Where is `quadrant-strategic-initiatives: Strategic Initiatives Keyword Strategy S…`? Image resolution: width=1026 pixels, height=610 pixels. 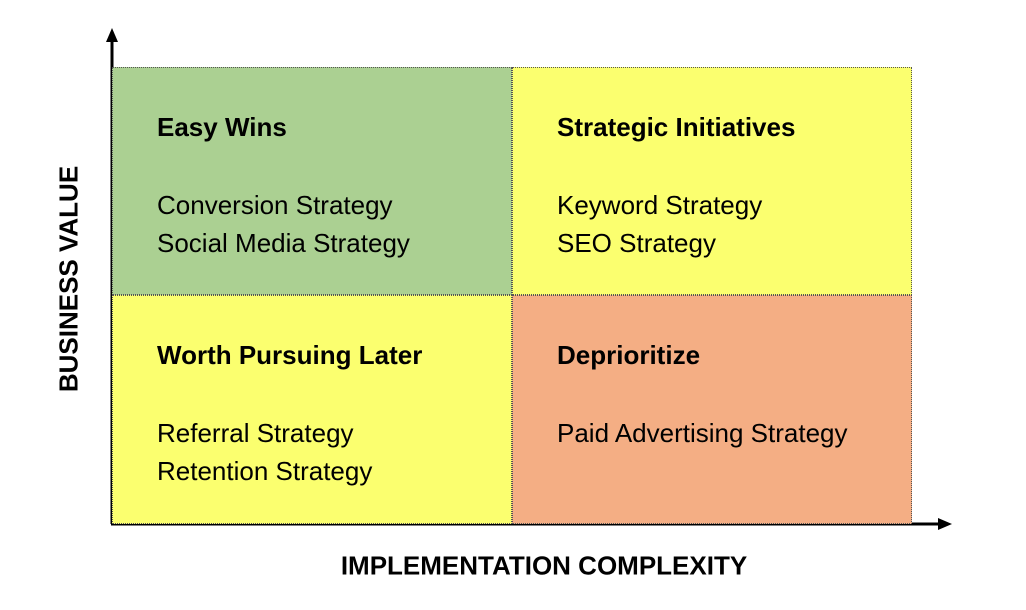 quadrant-strategic-initiatives: Strategic Initiatives Keyword Strategy S… is located at coordinates (712, 181).